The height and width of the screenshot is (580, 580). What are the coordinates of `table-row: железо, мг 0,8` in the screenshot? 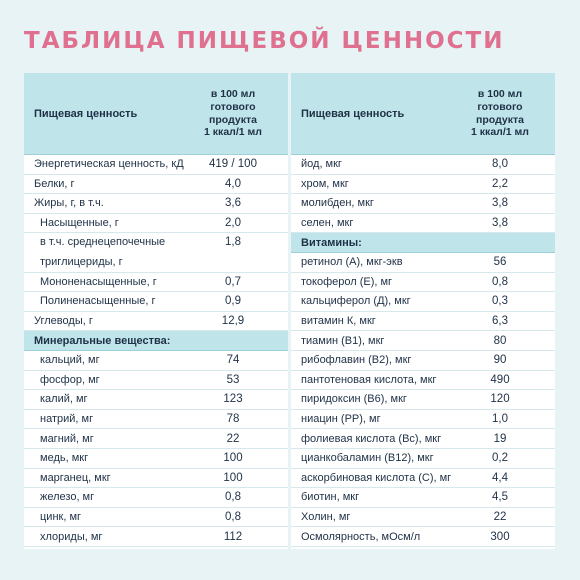 It's located at (156, 498).